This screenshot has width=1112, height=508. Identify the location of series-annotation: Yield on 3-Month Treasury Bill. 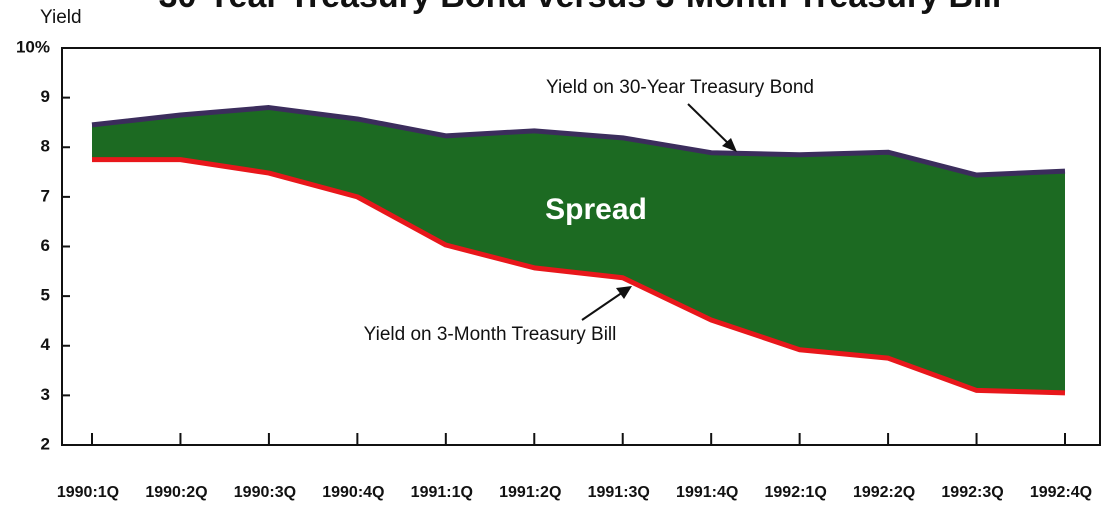
(490, 334).